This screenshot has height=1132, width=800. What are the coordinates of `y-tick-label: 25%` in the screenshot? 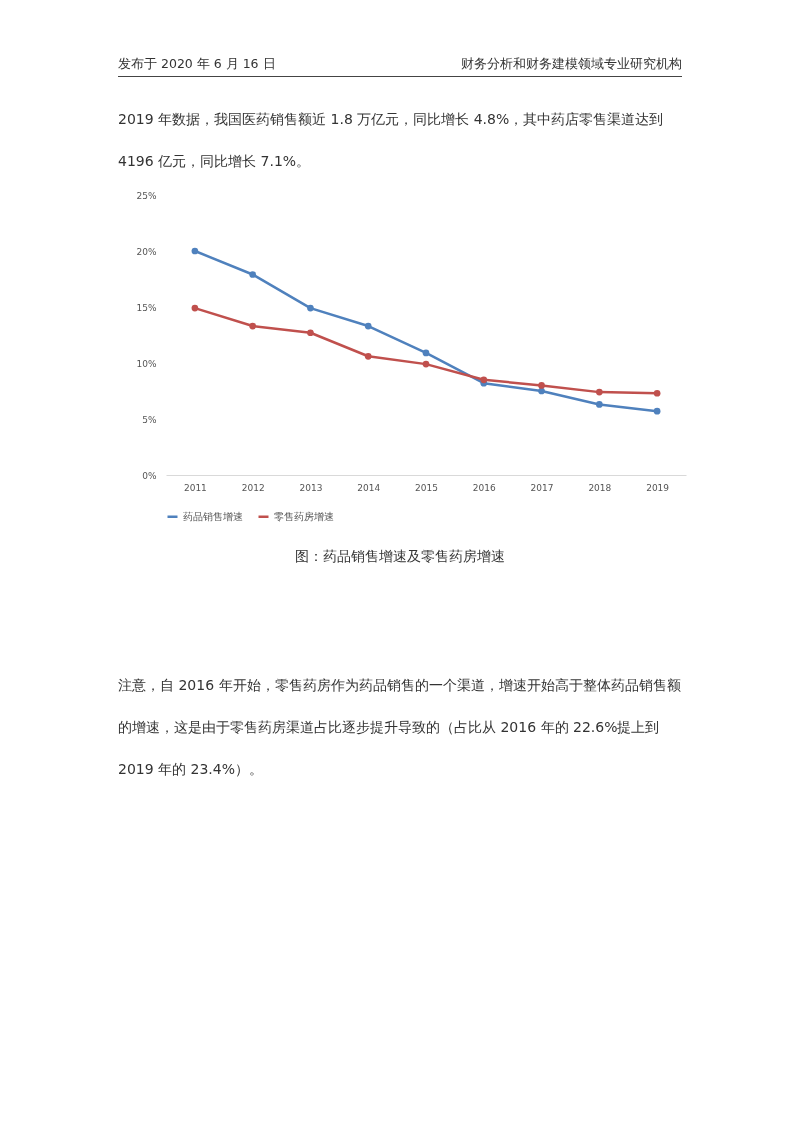 It's located at (146, 195).